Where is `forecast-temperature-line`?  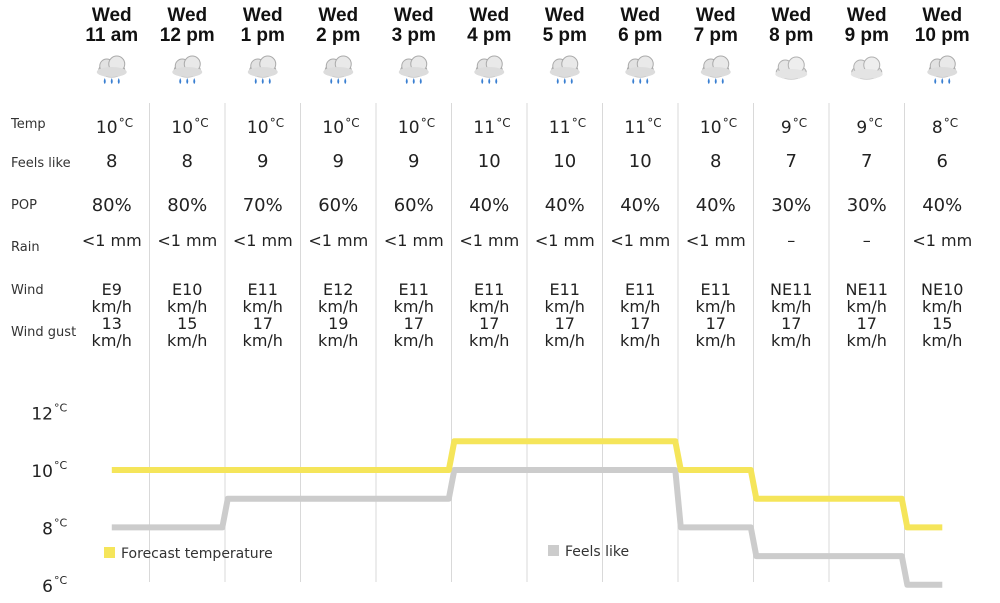 forecast-temperature-line is located at coordinates (527, 484).